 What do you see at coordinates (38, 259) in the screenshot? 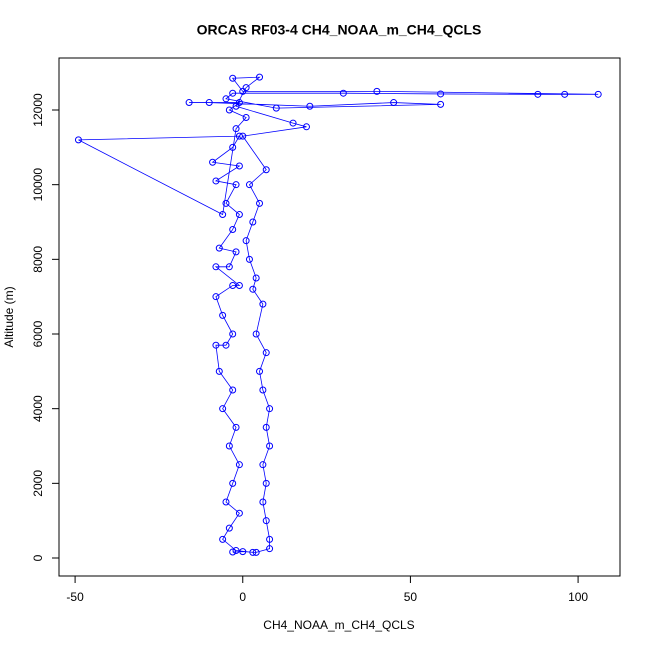
I see `y-tick-label: 8000` at bounding box center [38, 259].